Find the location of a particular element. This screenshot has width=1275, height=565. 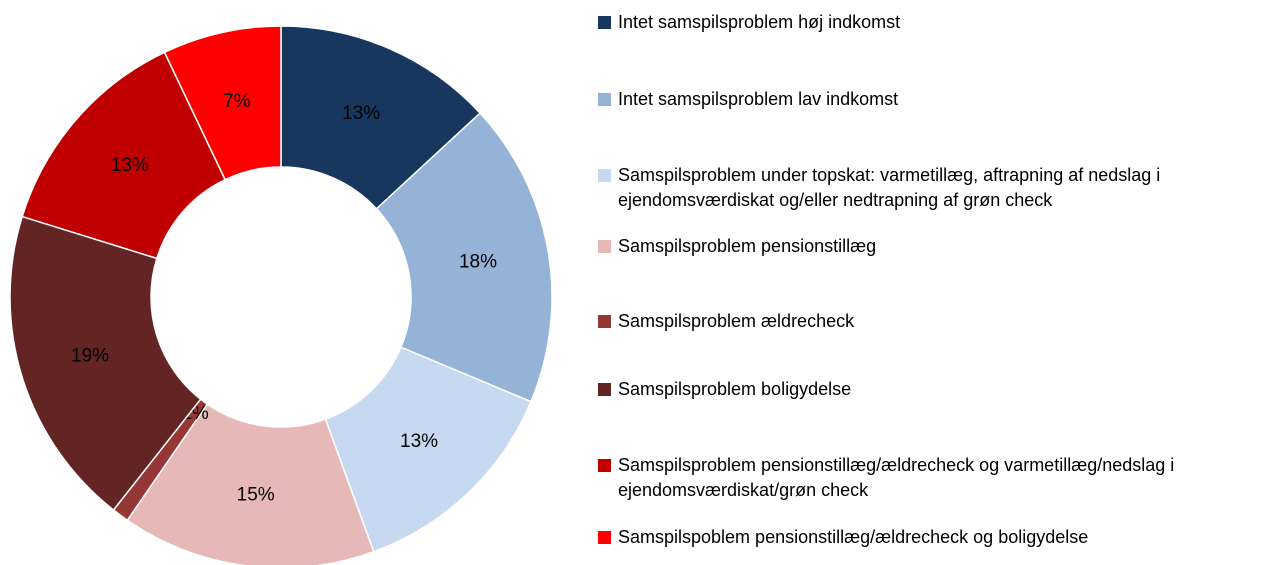

legend-item: Intet samspilsproblem lav indkomst is located at coordinates (934, 99).